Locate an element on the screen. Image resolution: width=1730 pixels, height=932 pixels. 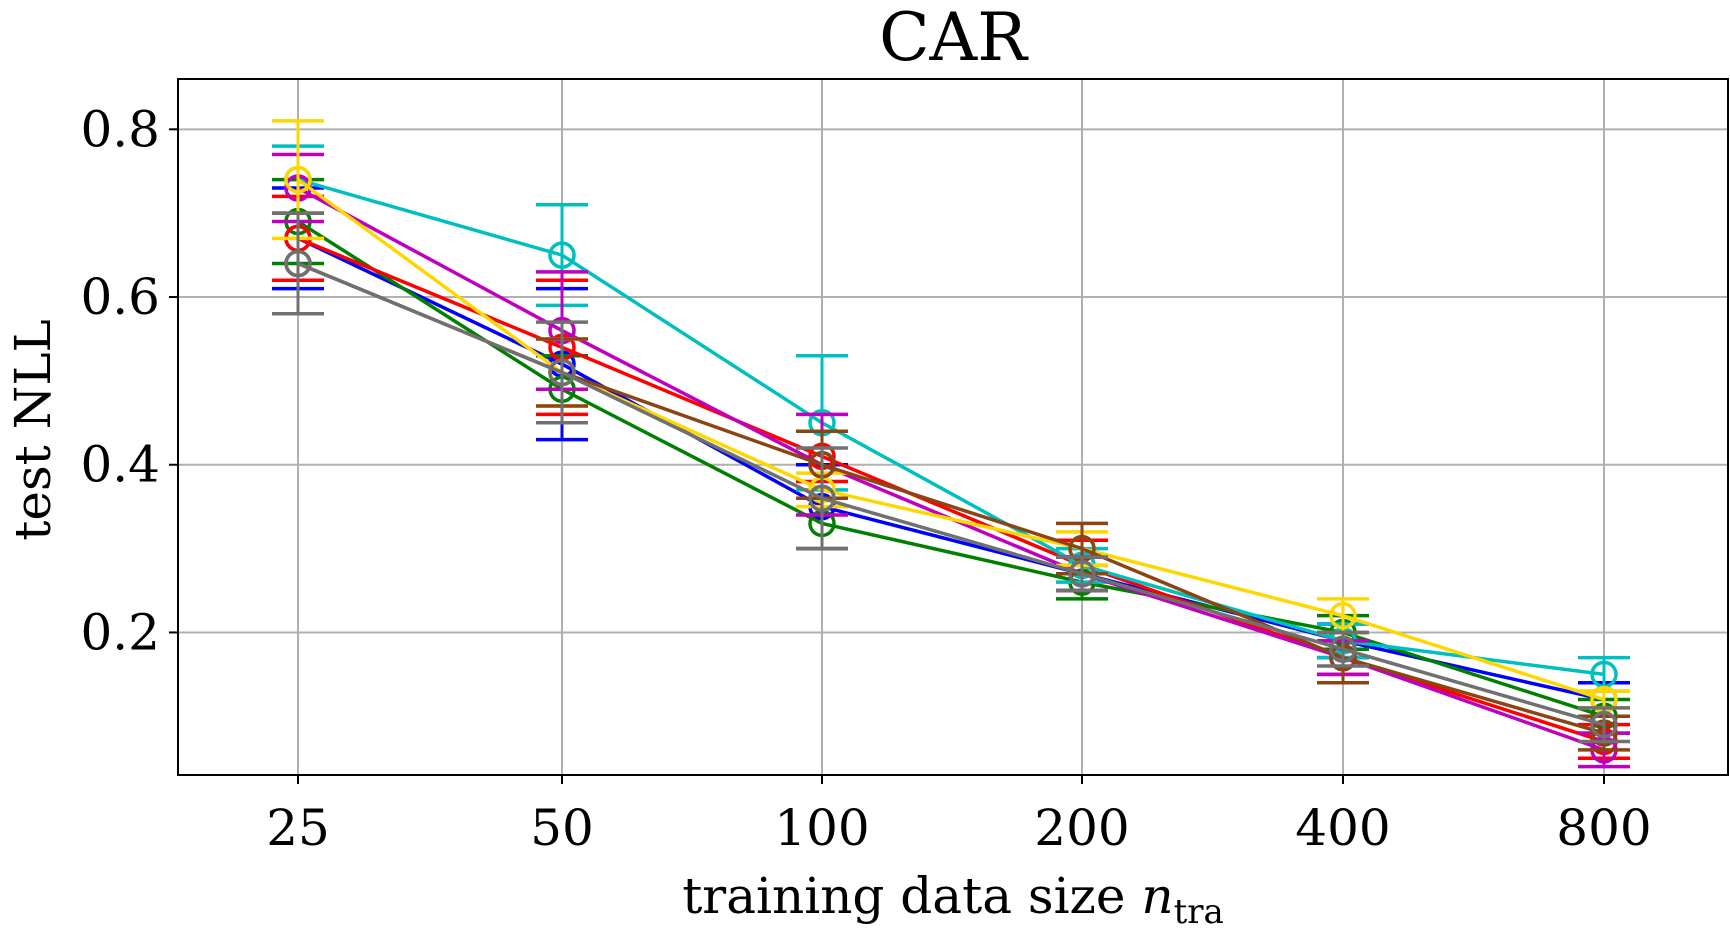
y-tick-label: 0.8 is located at coordinates (120, 129).